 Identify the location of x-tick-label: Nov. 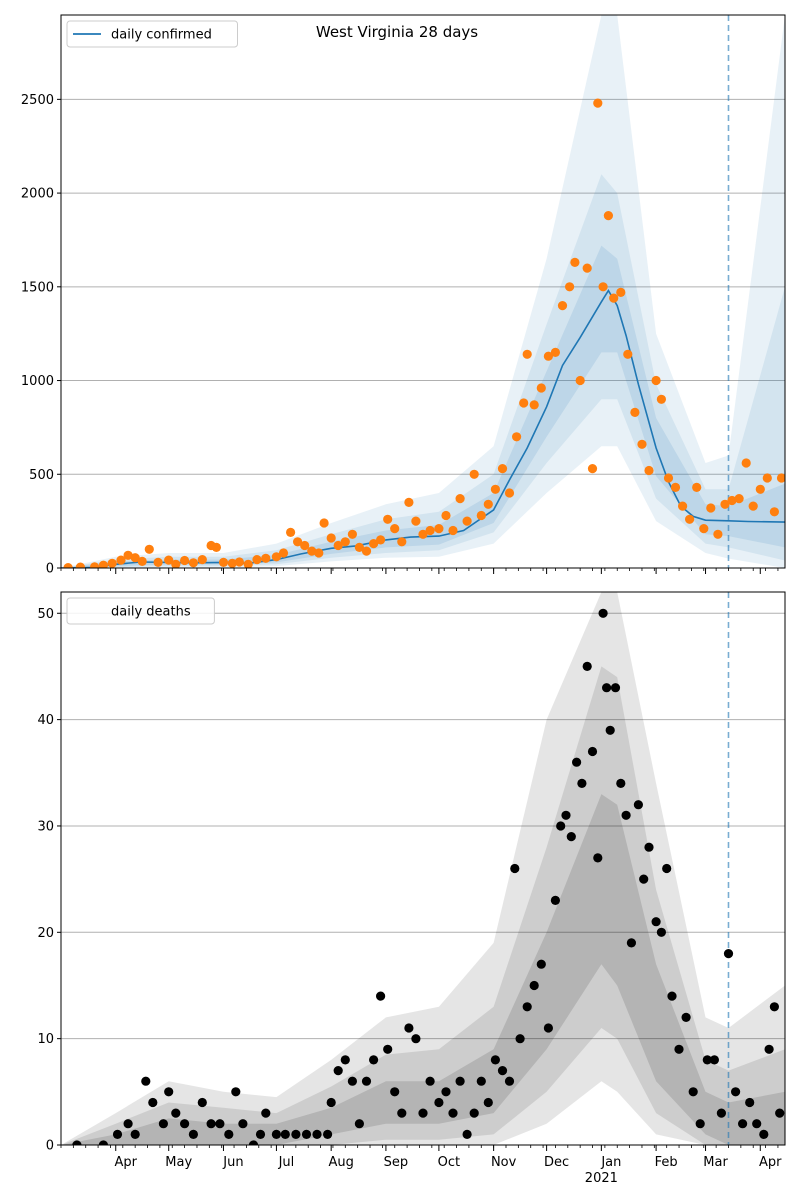
(504, 1162).